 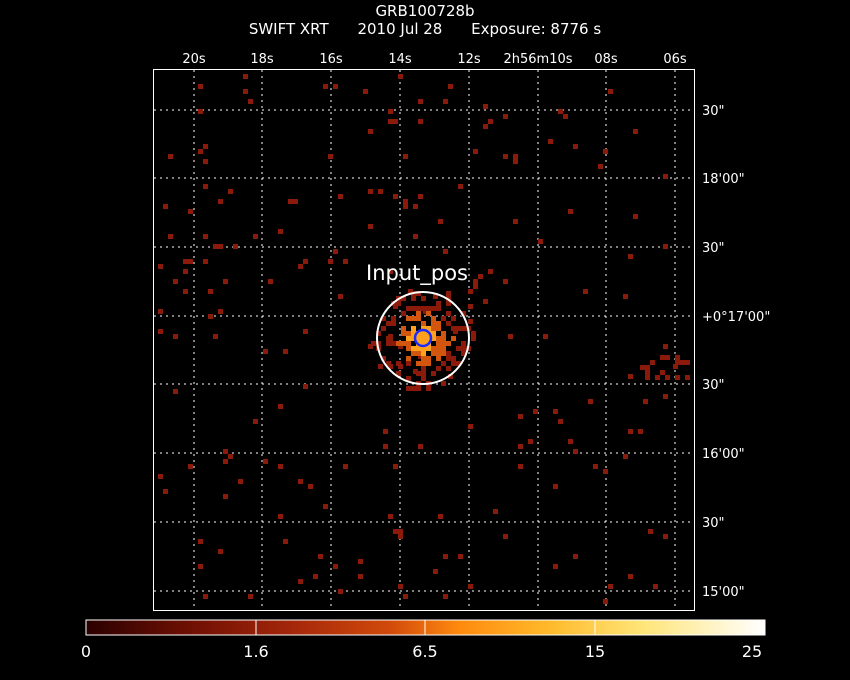 What do you see at coordinates (255, 651) in the screenshot?
I see `colorbar-label-1: 1.6` at bounding box center [255, 651].